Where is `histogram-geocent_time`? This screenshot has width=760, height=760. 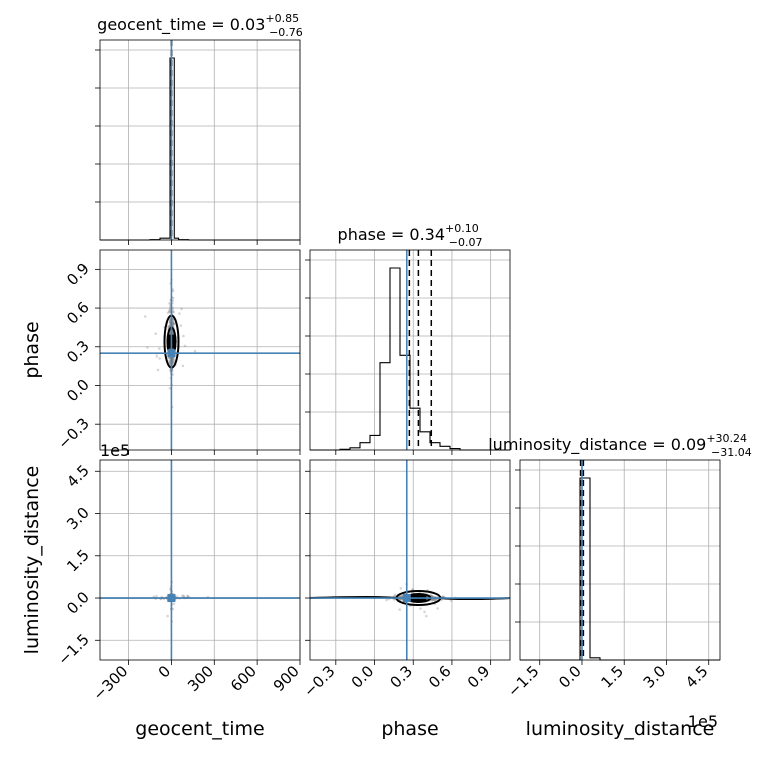
histogram-geocent_time is located at coordinates (200, 149).